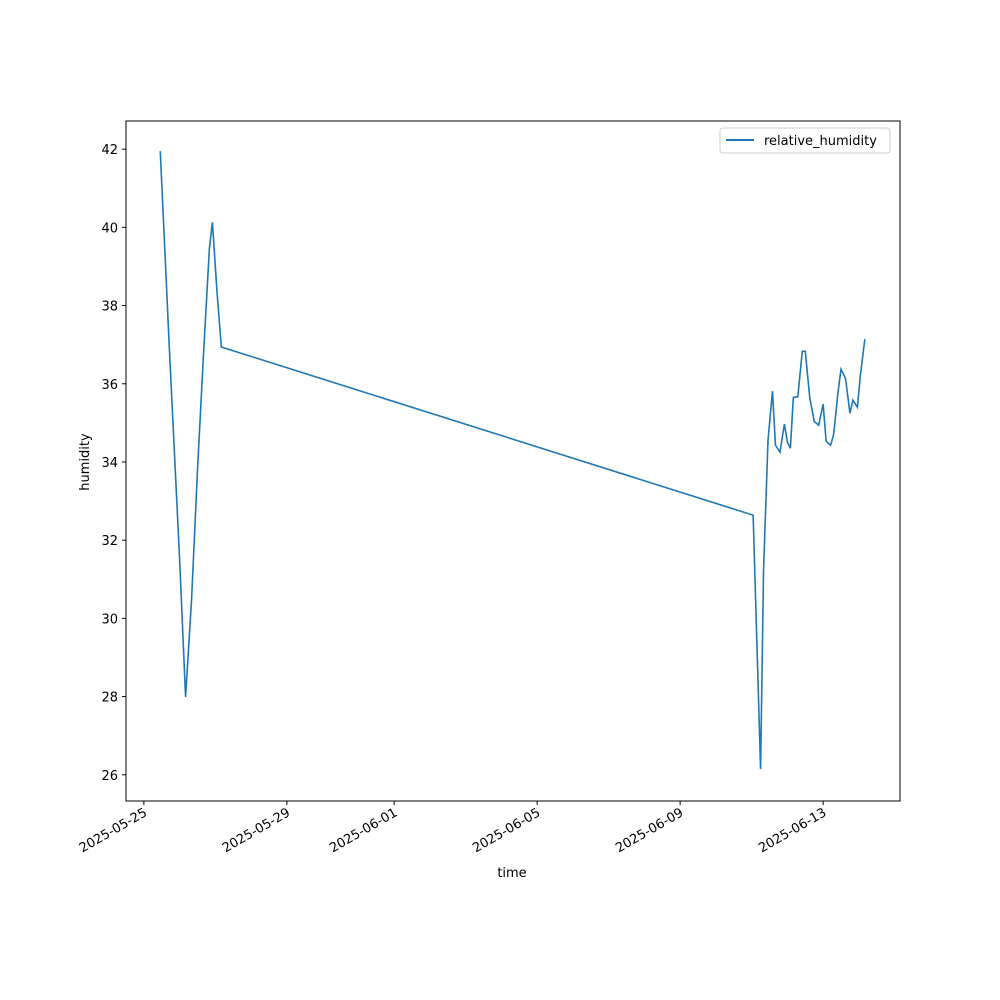  What do you see at coordinates (109, 776) in the screenshot?
I see `y-tick-label: 26` at bounding box center [109, 776].